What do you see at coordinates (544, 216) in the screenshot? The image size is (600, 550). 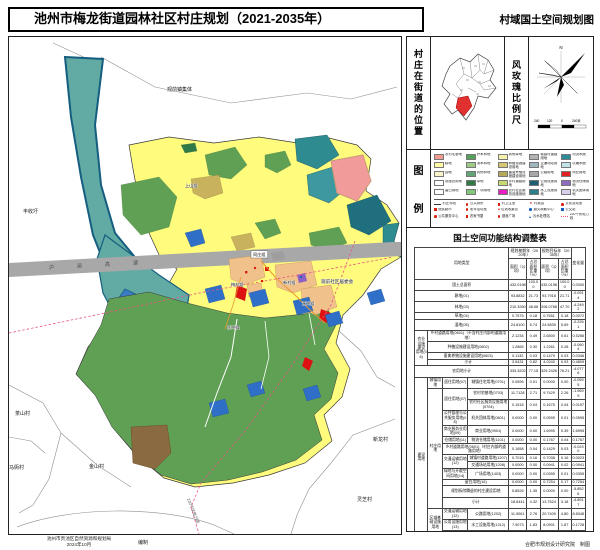 I see `legend-symbol-item: 污水处理站` at bounding box center [544, 216].